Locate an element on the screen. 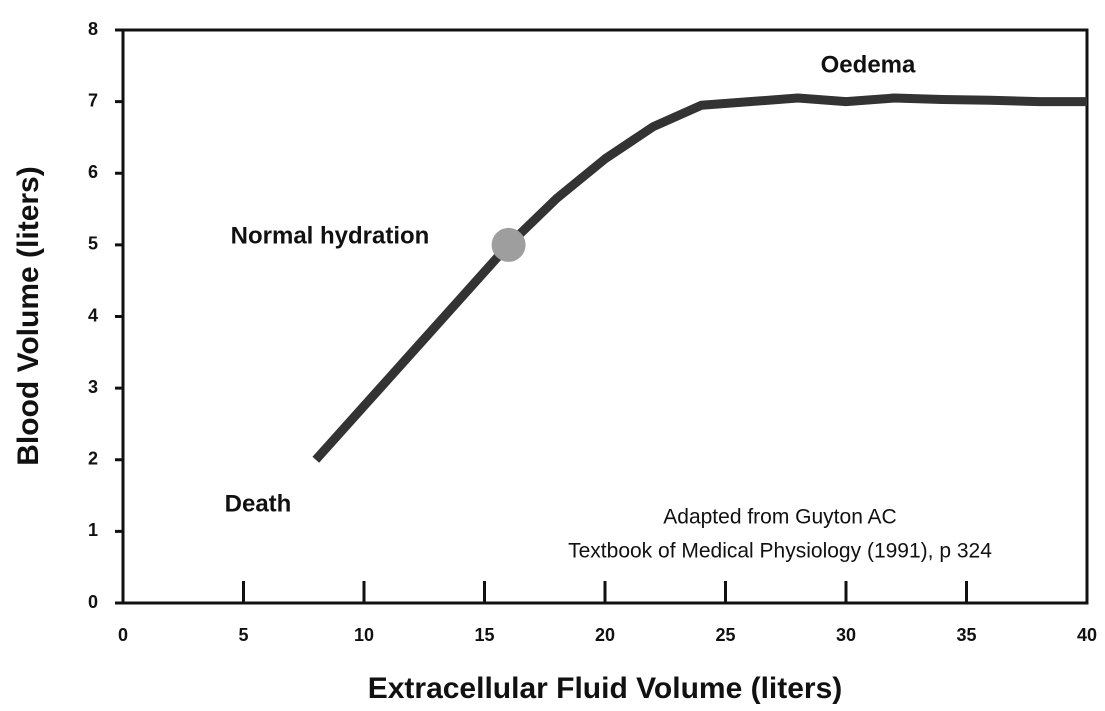  y-tick-label: 3 is located at coordinates (93, 387).